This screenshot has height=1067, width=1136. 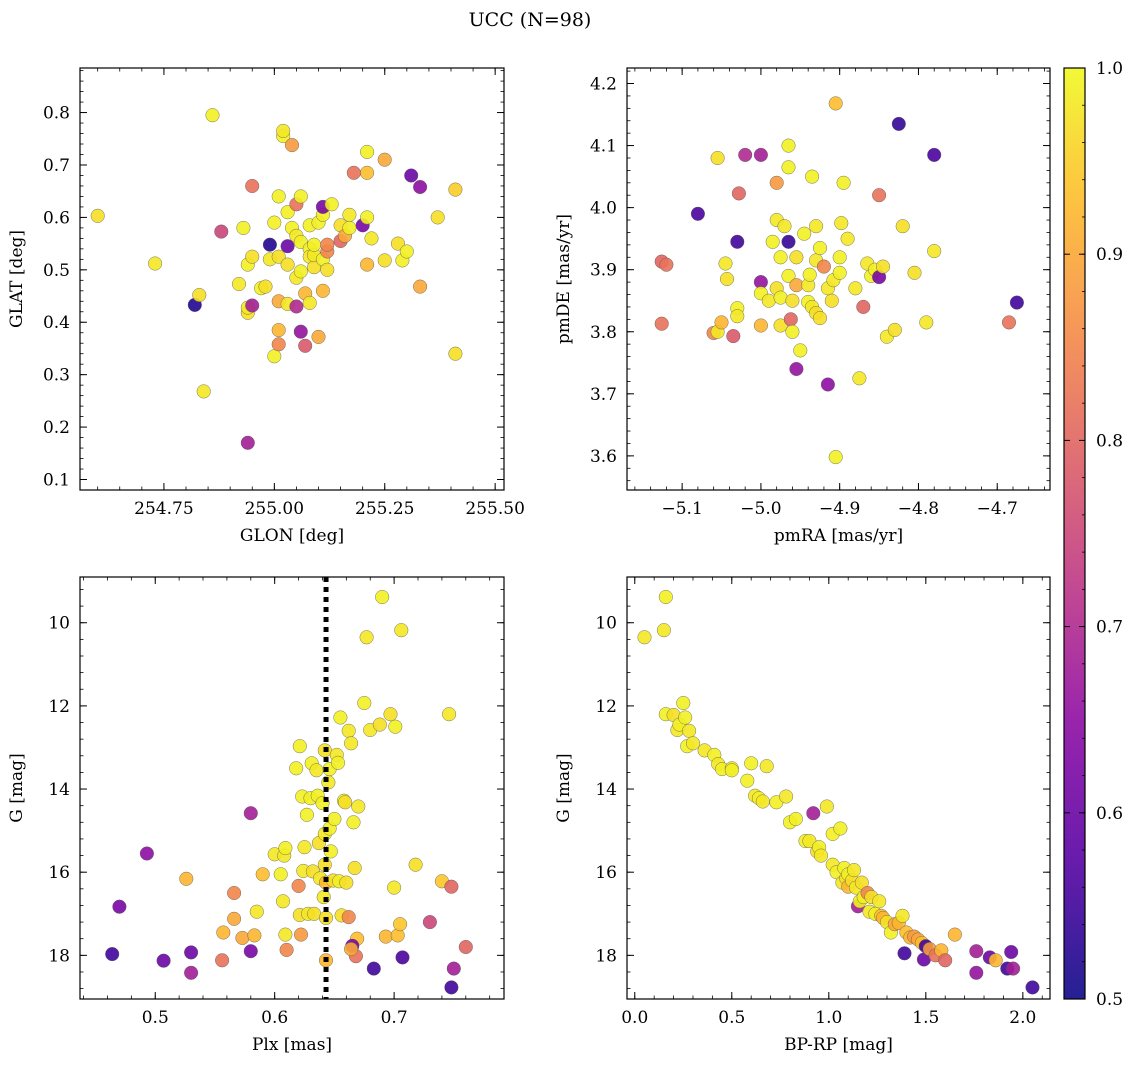 I want to click on y-tick-label: 0.1, so click(x=56, y=481).